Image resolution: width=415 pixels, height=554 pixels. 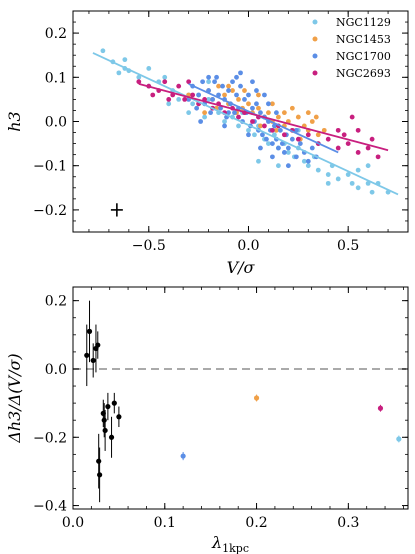 What do you see at coordinates (348, 523) in the screenshot?
I see `x-tick-label: 0.3` at bounding box center [348, 523].